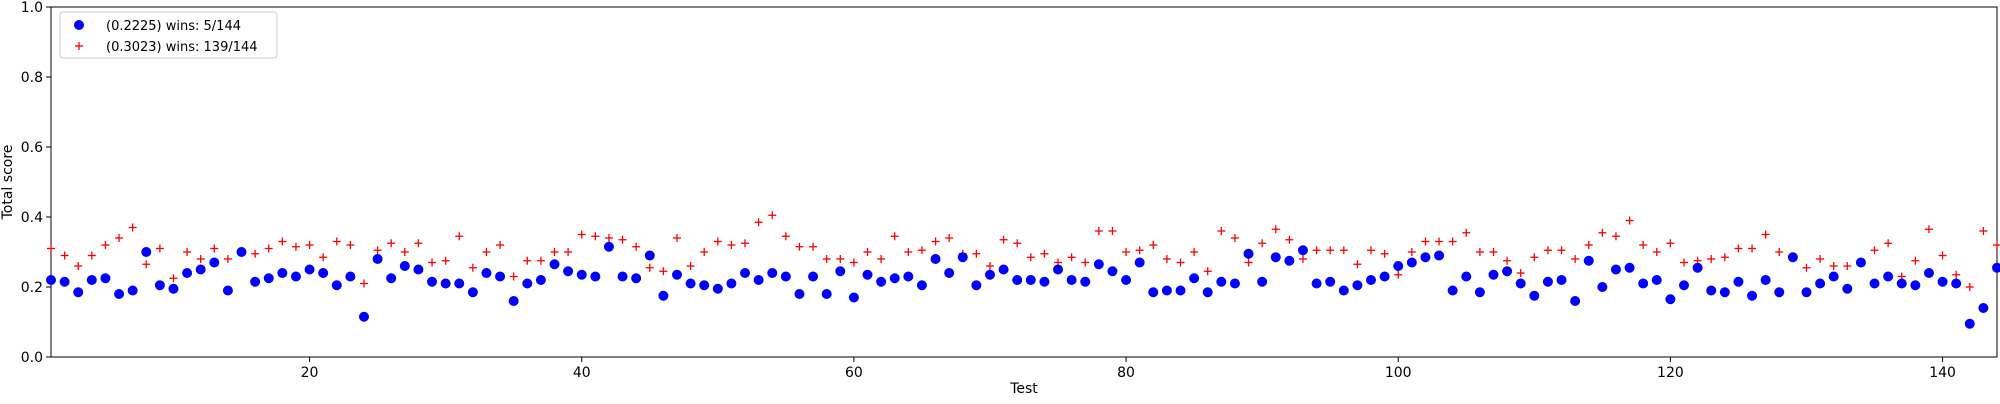  I want to click on x-tick-label: 80, so click(1126, 373).